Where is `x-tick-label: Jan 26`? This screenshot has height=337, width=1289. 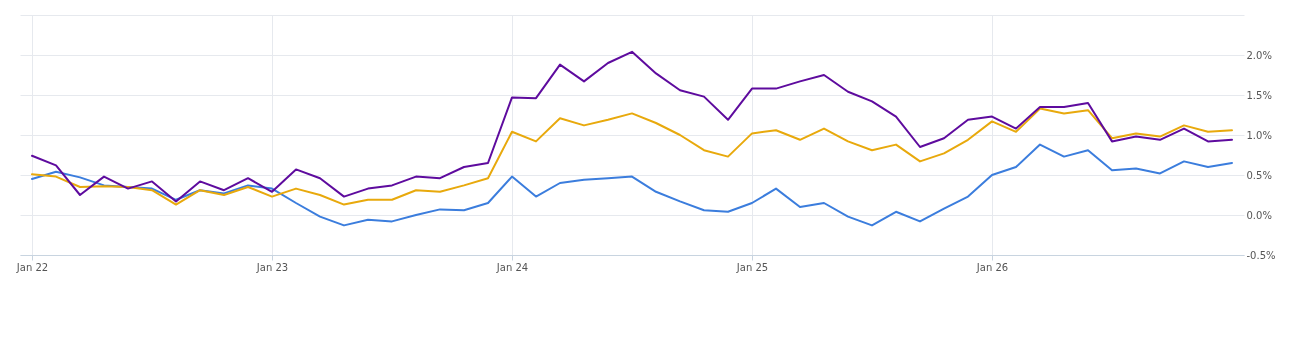 x-tick-label: Jan 26 is located at coordinates (992, 267).